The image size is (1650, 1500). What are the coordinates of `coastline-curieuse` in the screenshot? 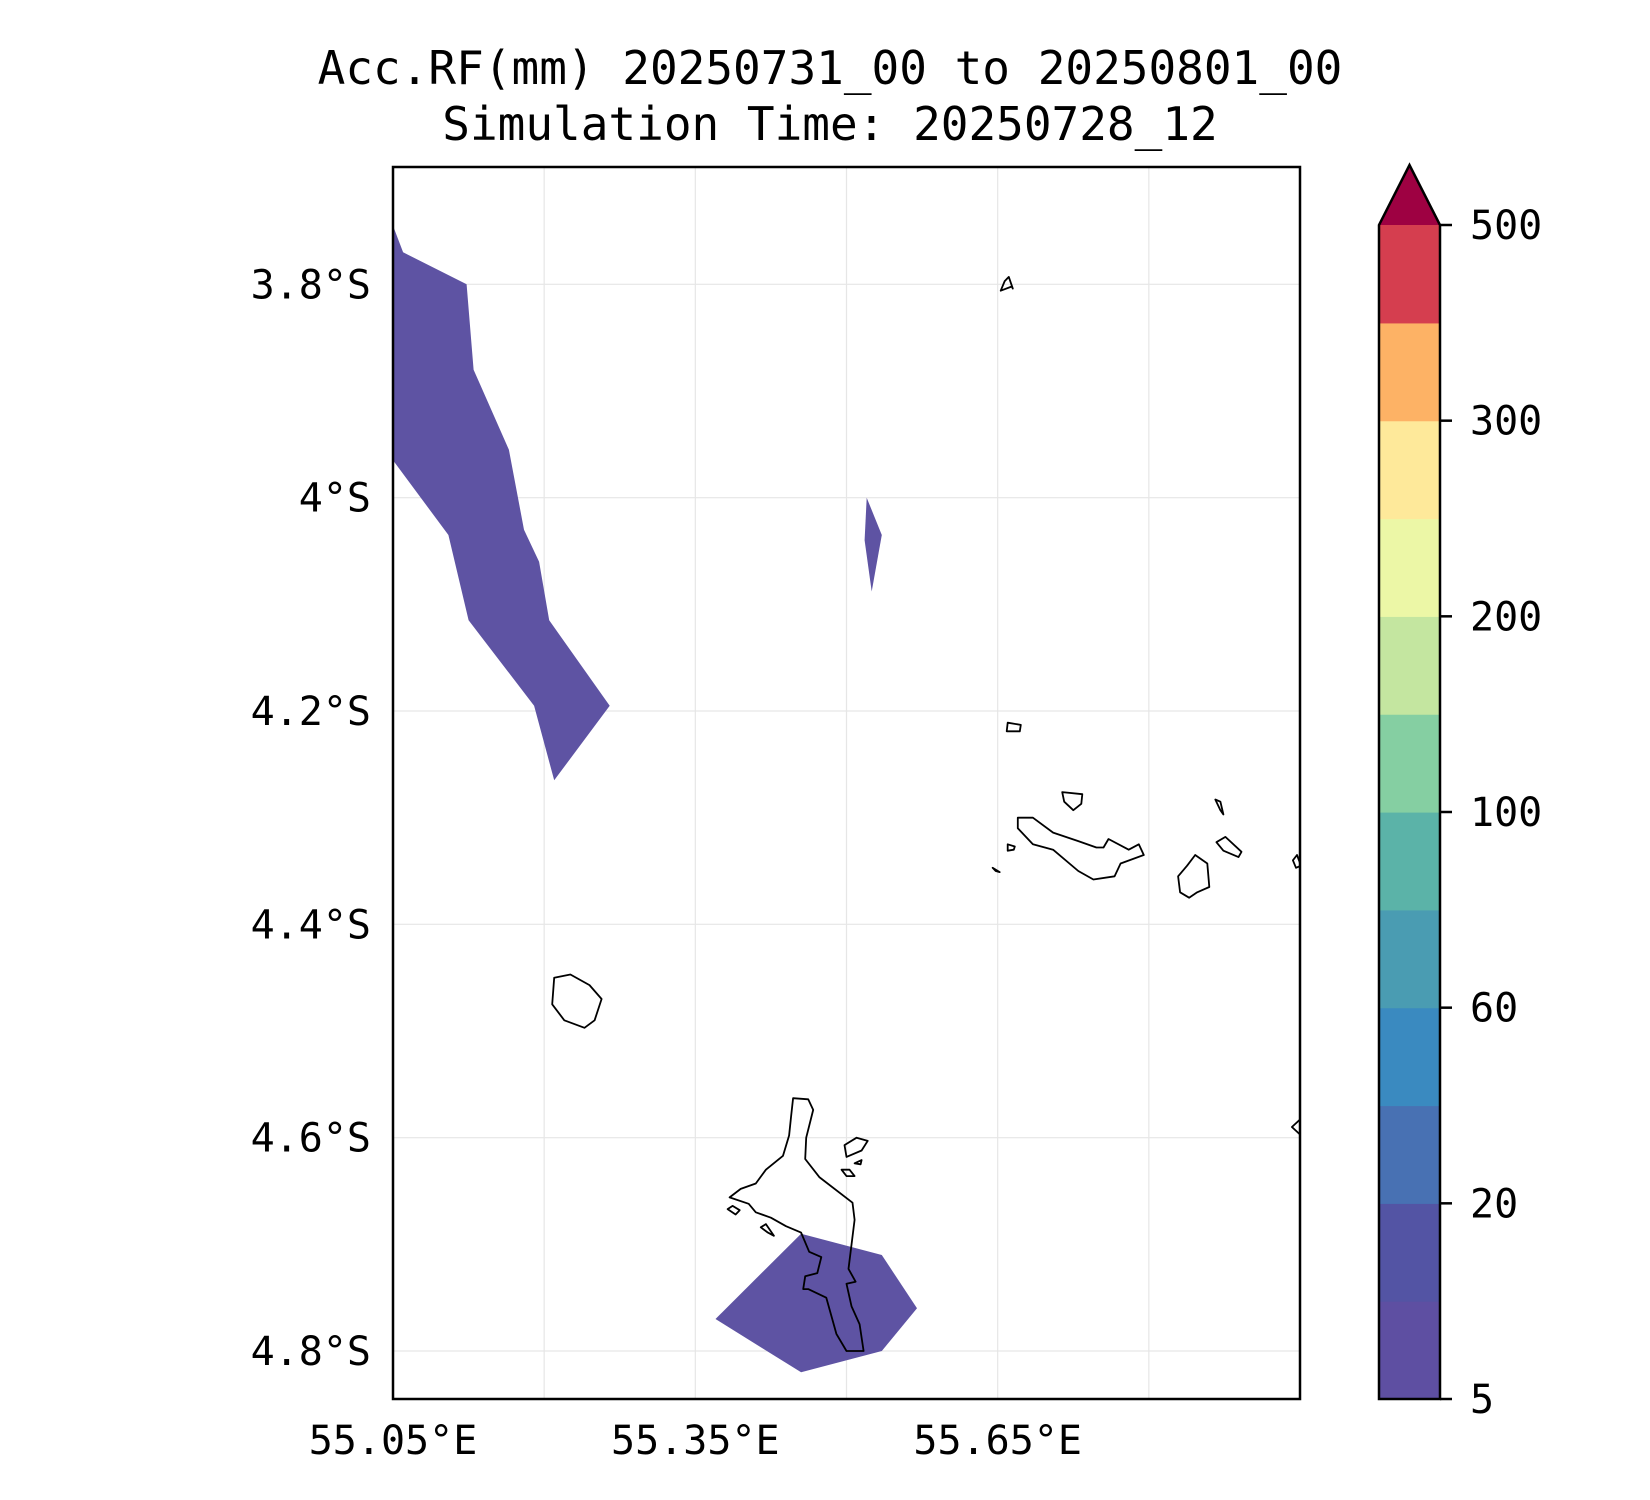 It's located at (1072, 801).